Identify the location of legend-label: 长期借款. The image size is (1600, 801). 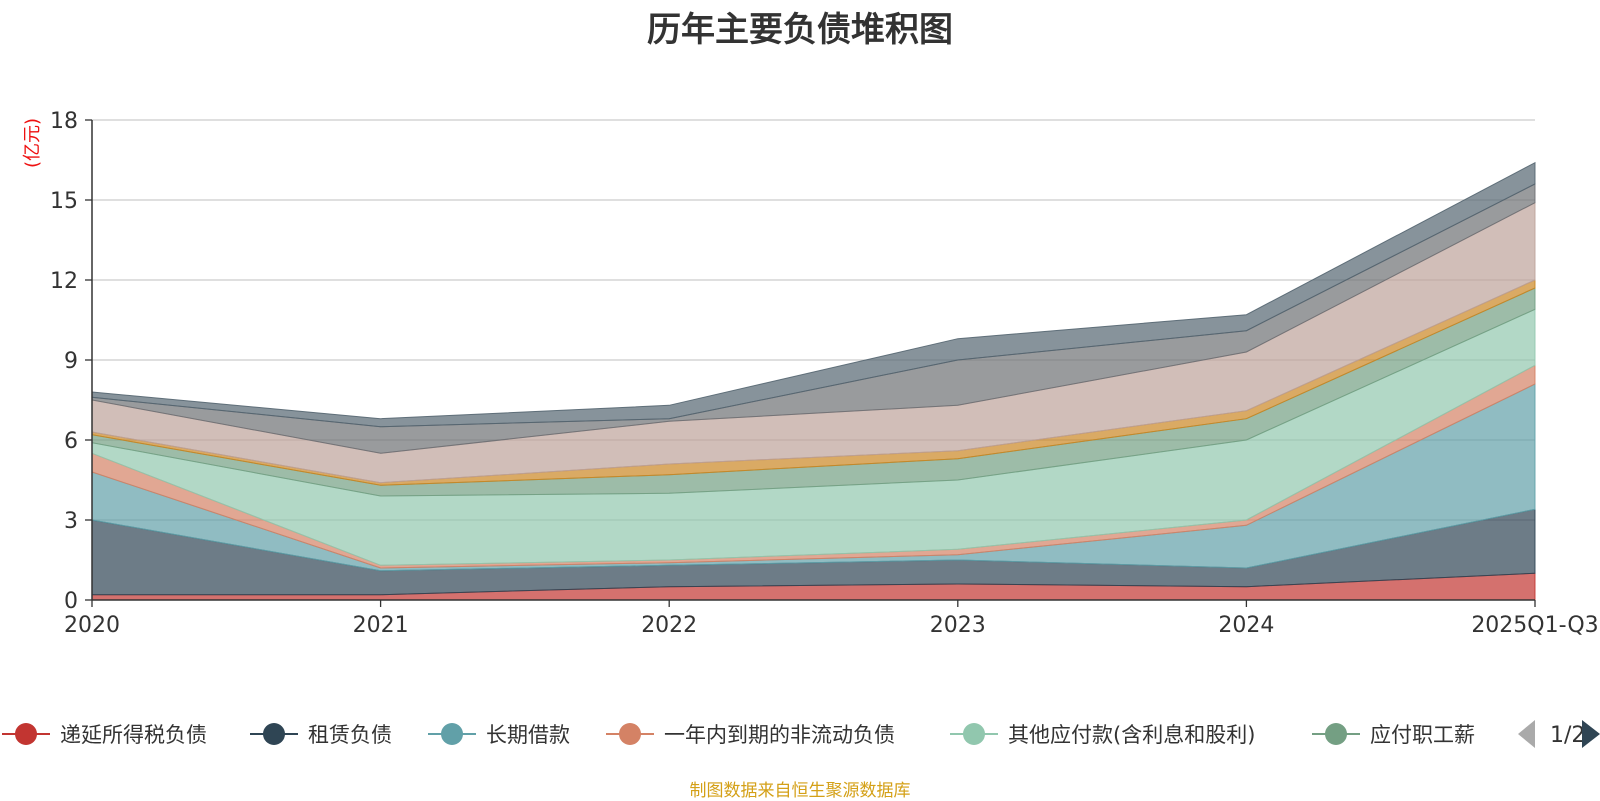
(528, 735).